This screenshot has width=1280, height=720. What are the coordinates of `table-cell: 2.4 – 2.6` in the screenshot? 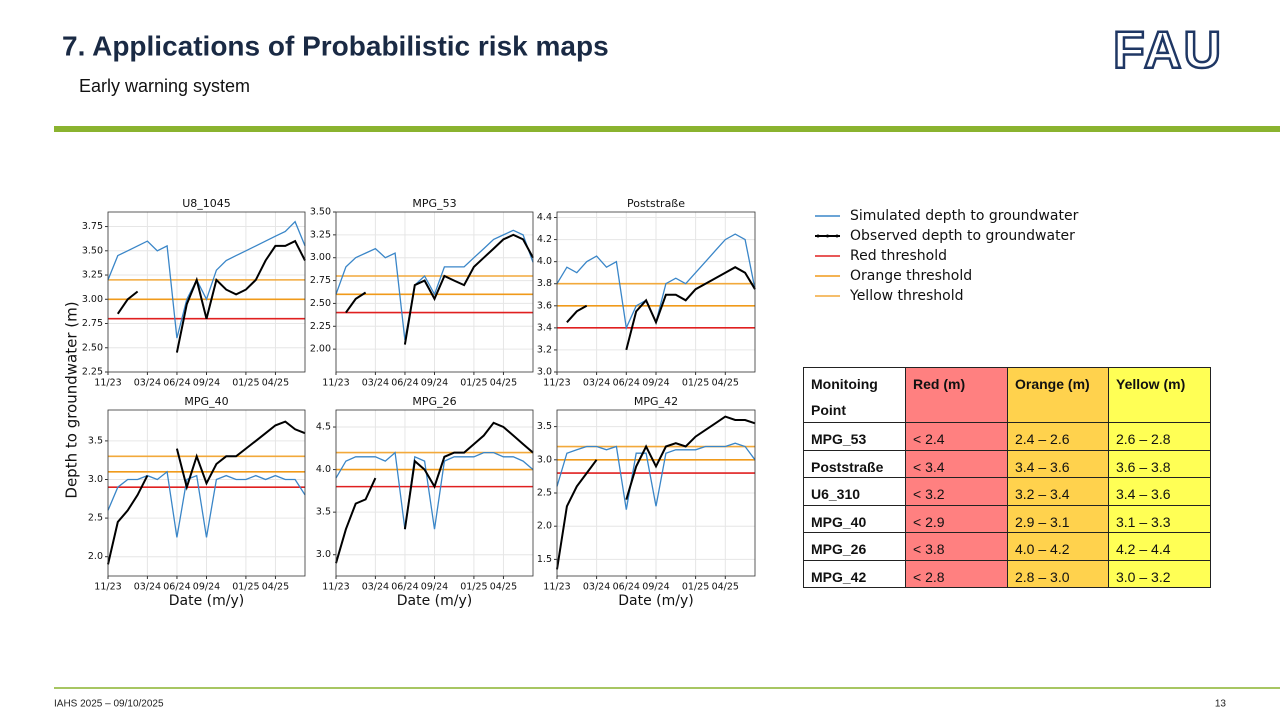 It's located at (1058, 436).